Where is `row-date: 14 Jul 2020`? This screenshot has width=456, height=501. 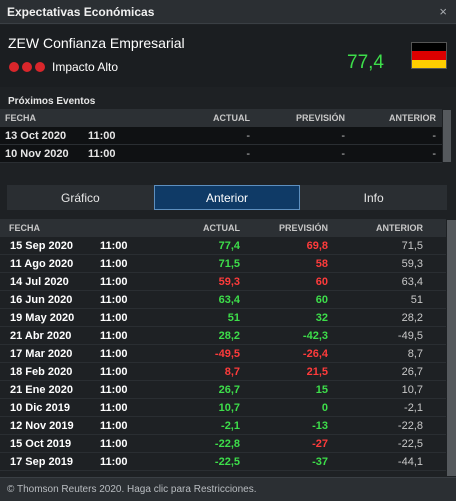
row-date: 14 Jul 2020 is located at coordinates (39, 281).